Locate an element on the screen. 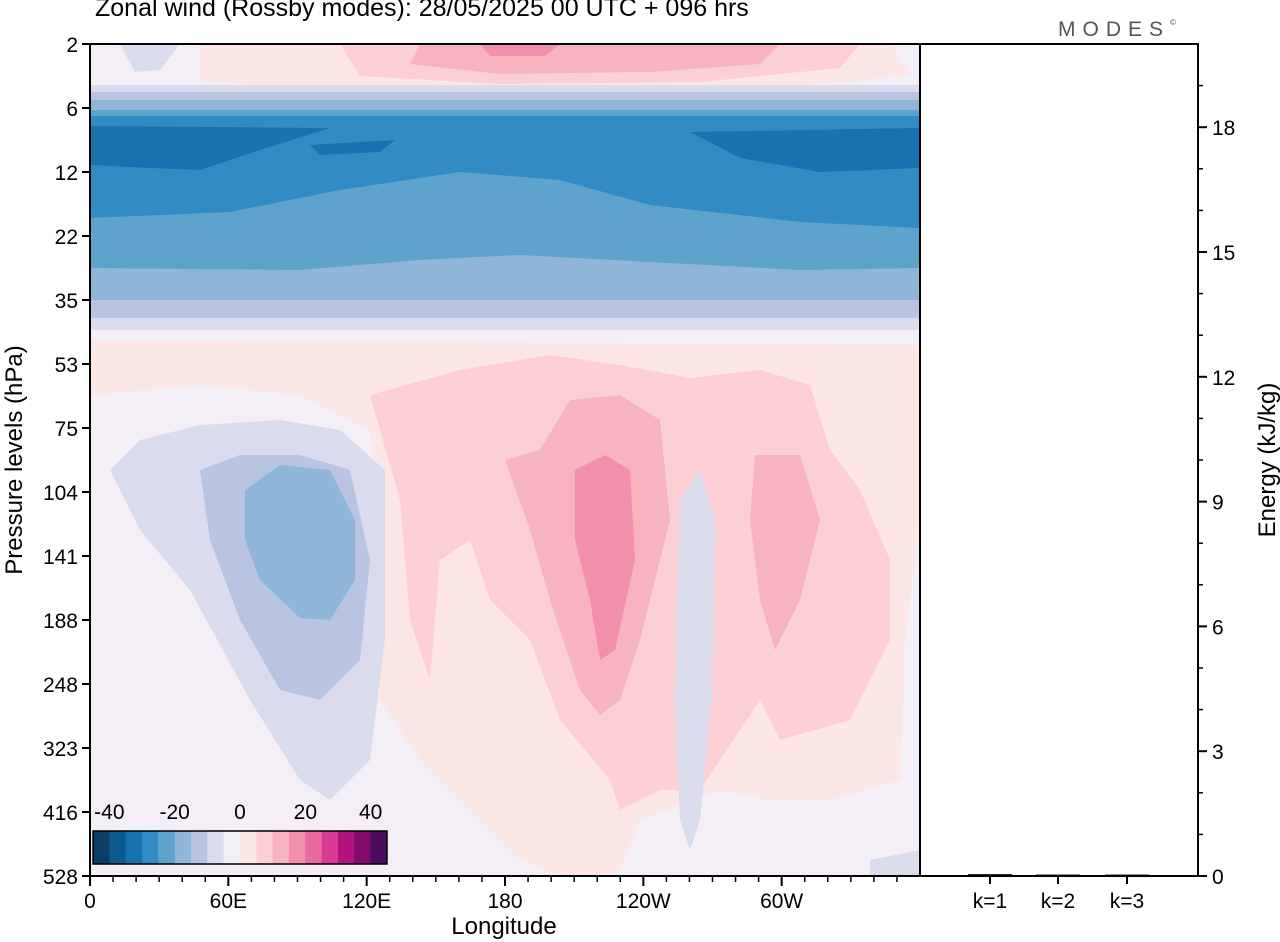  energy-tick-label: 0 is located at coordinates (1218, 877).